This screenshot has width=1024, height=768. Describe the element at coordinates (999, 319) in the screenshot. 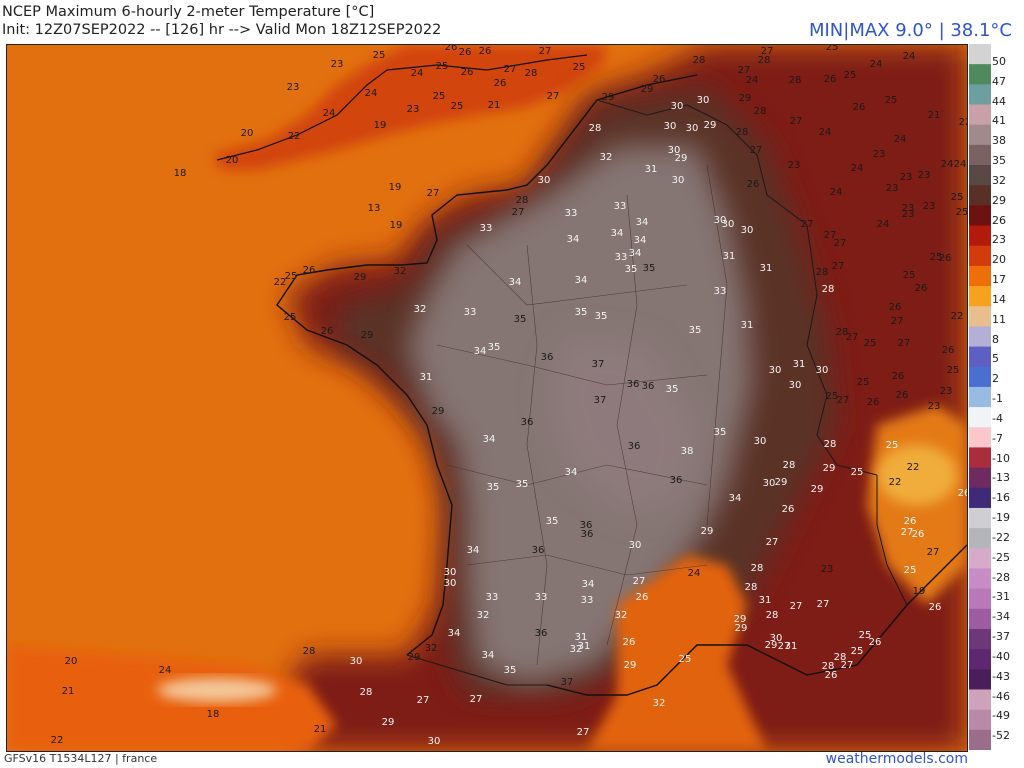

I see `scale-tick-label: 11` at that location.